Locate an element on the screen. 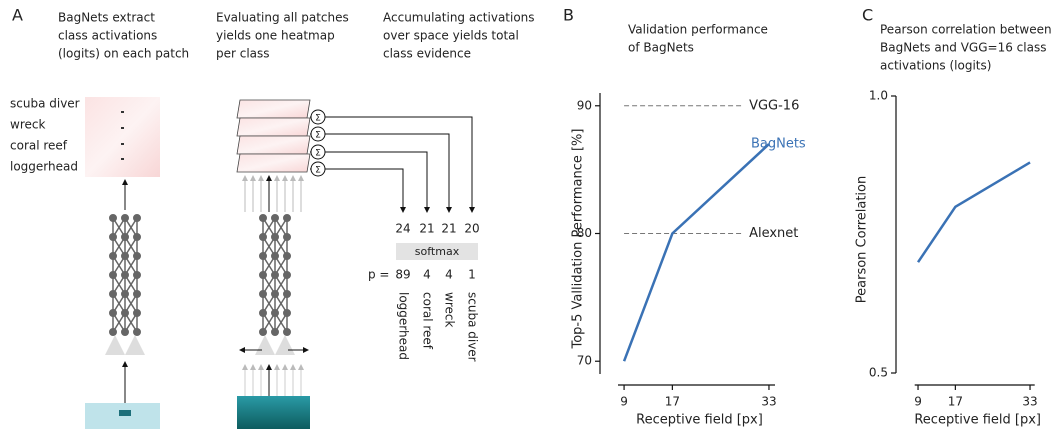 The image size is (1061, 429). caption: yields one heatmap is located at coordinates (275, 36).